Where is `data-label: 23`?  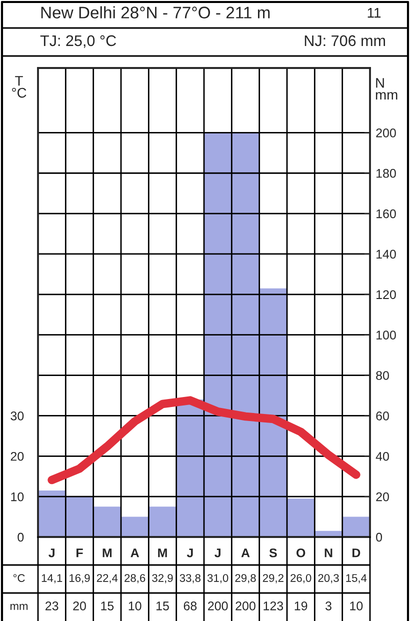
data-label: 23 is located at coordinates (52, 606).